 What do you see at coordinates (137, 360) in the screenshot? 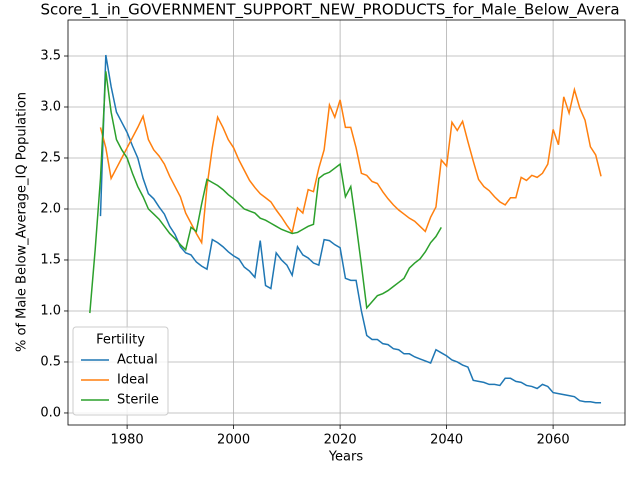
I see `legend-label: Actual` at bounding box center [137, 360].